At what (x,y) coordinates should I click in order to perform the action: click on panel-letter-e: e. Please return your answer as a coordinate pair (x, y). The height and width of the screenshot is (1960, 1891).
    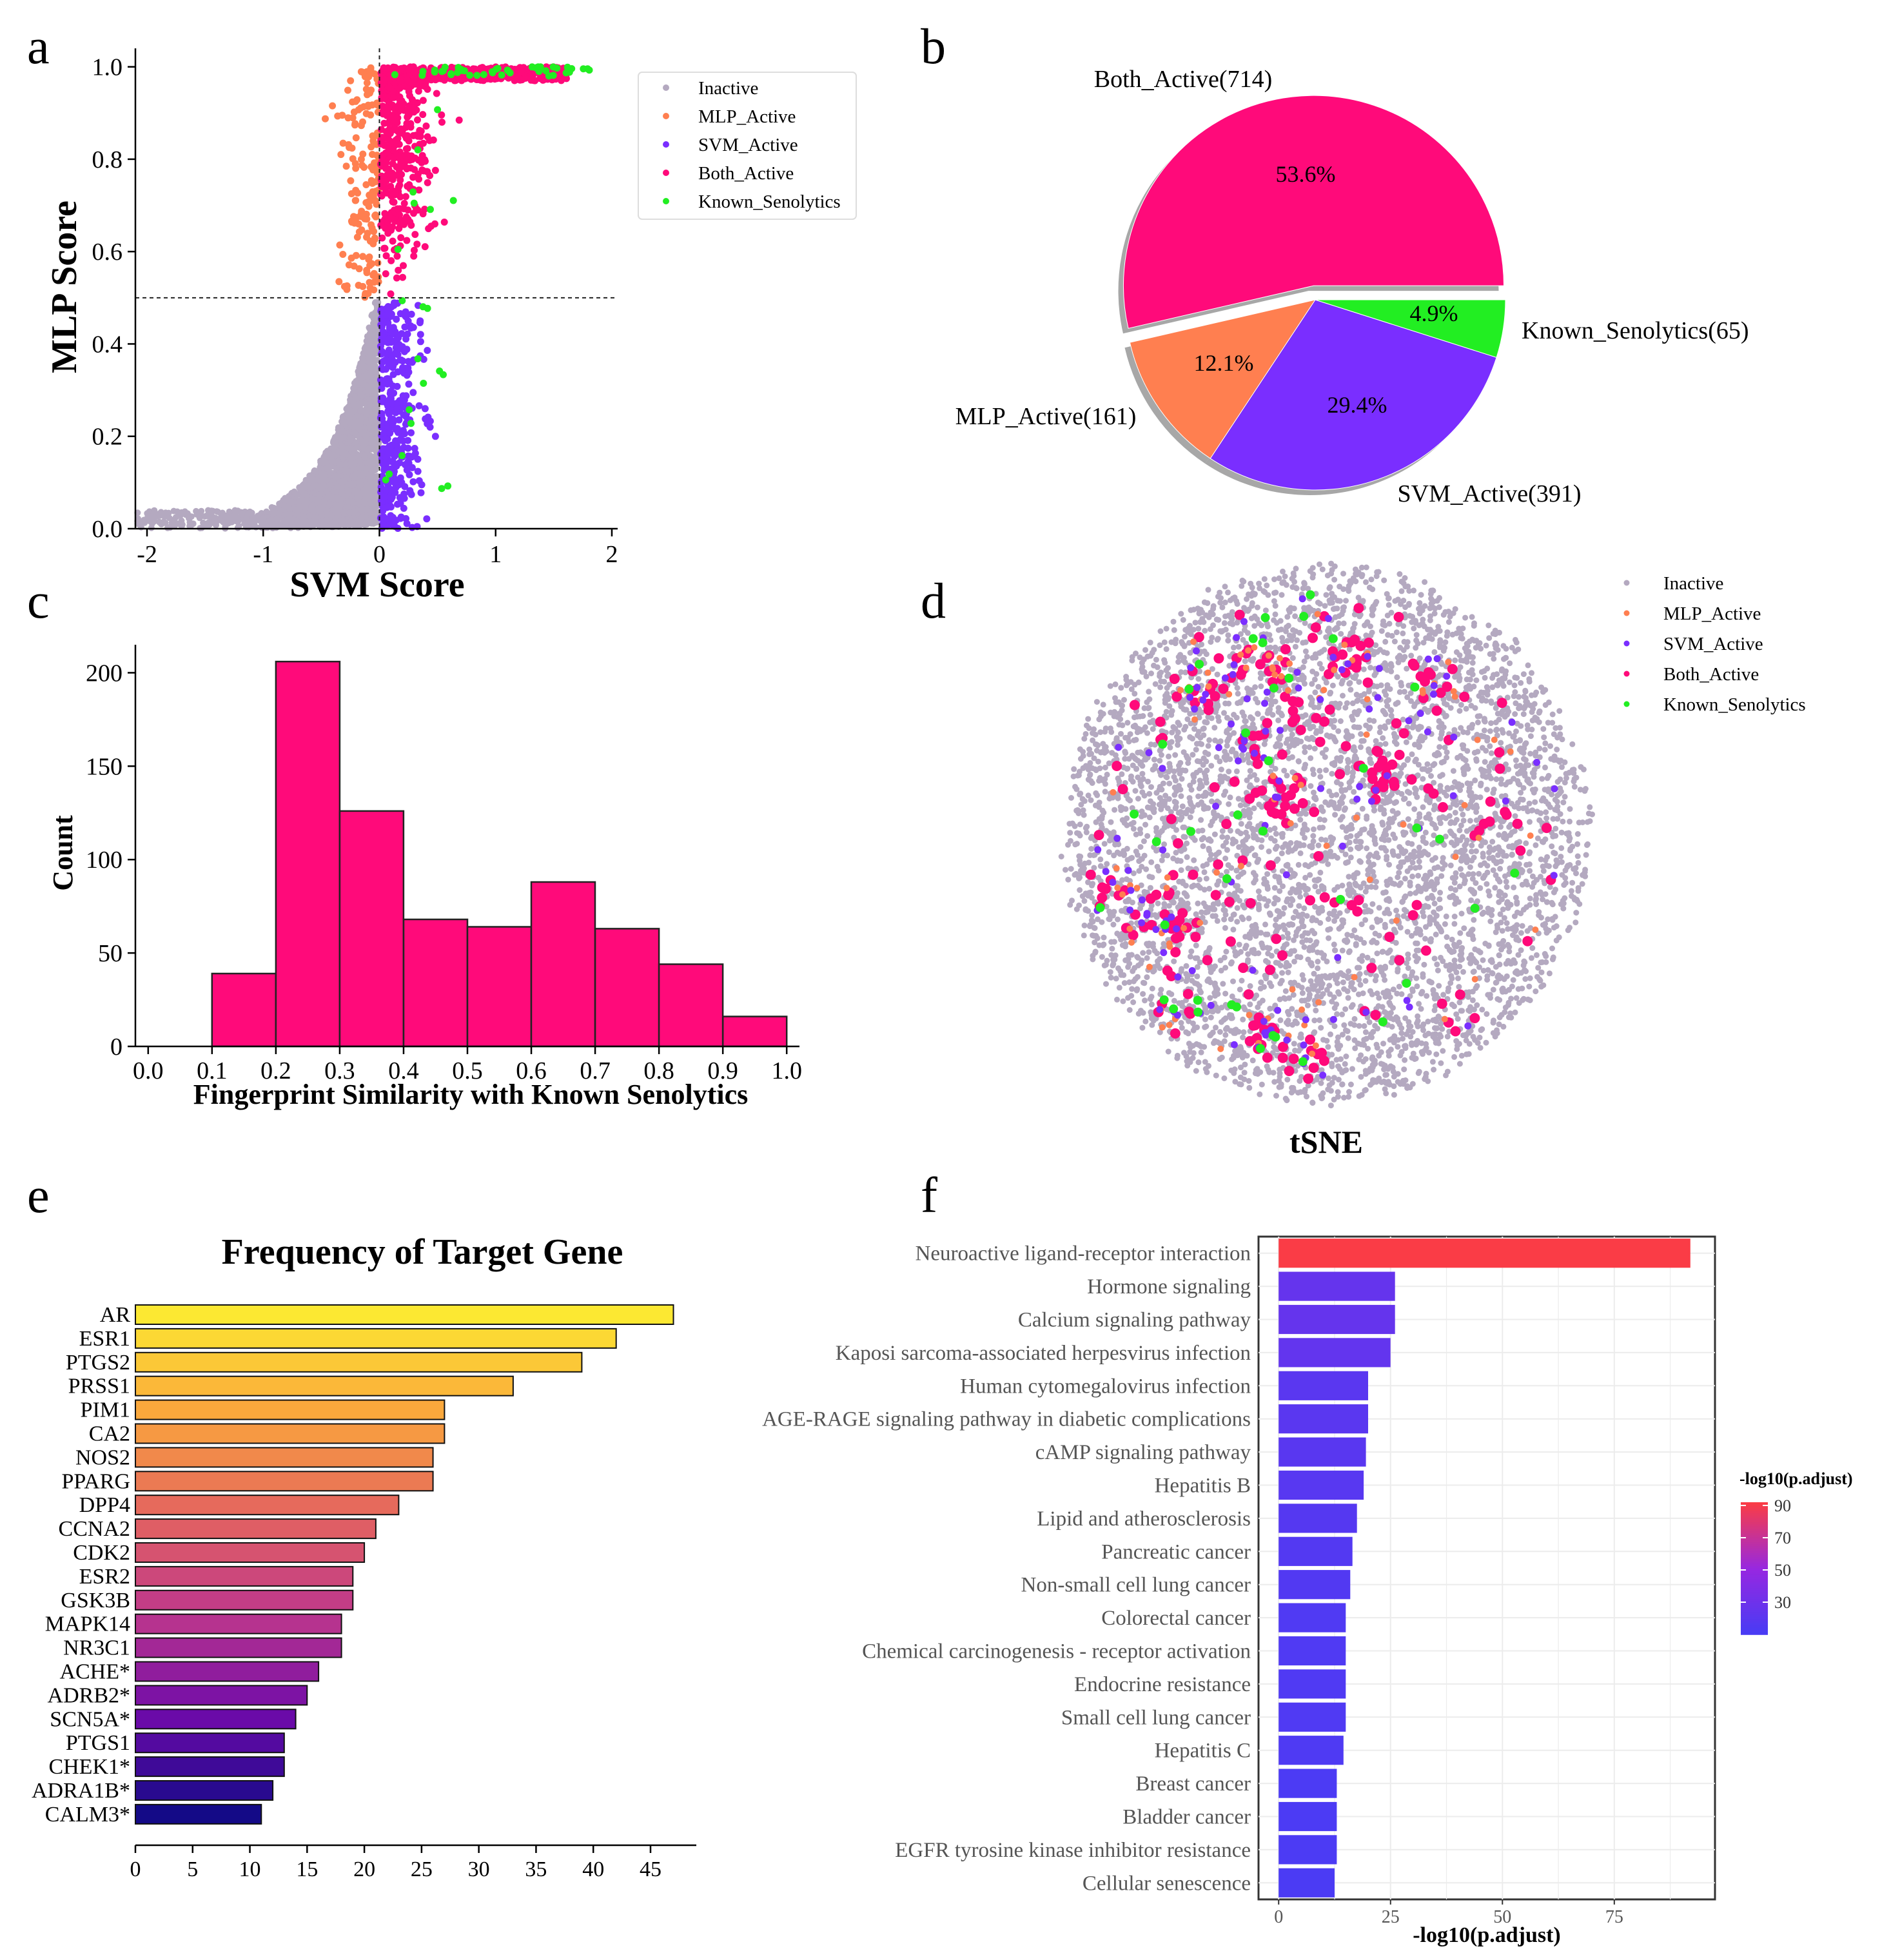
    Looking at the image, I should click on (38, 1195).